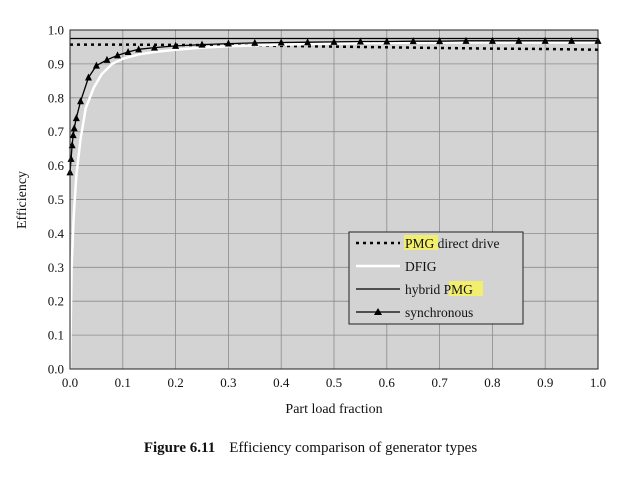 The image size is (621, 483). Describe the element at coordinates (439, 289) in the screenshot. I see `legend-label-hybrid-pmg: hybrid PMG` at that location.